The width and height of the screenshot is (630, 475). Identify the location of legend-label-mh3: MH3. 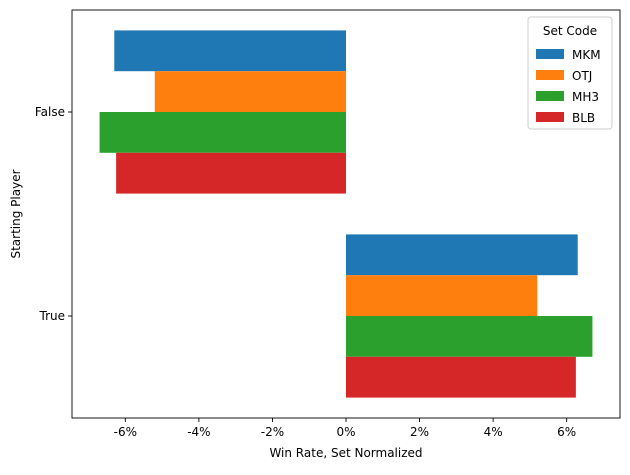
(585, 97).